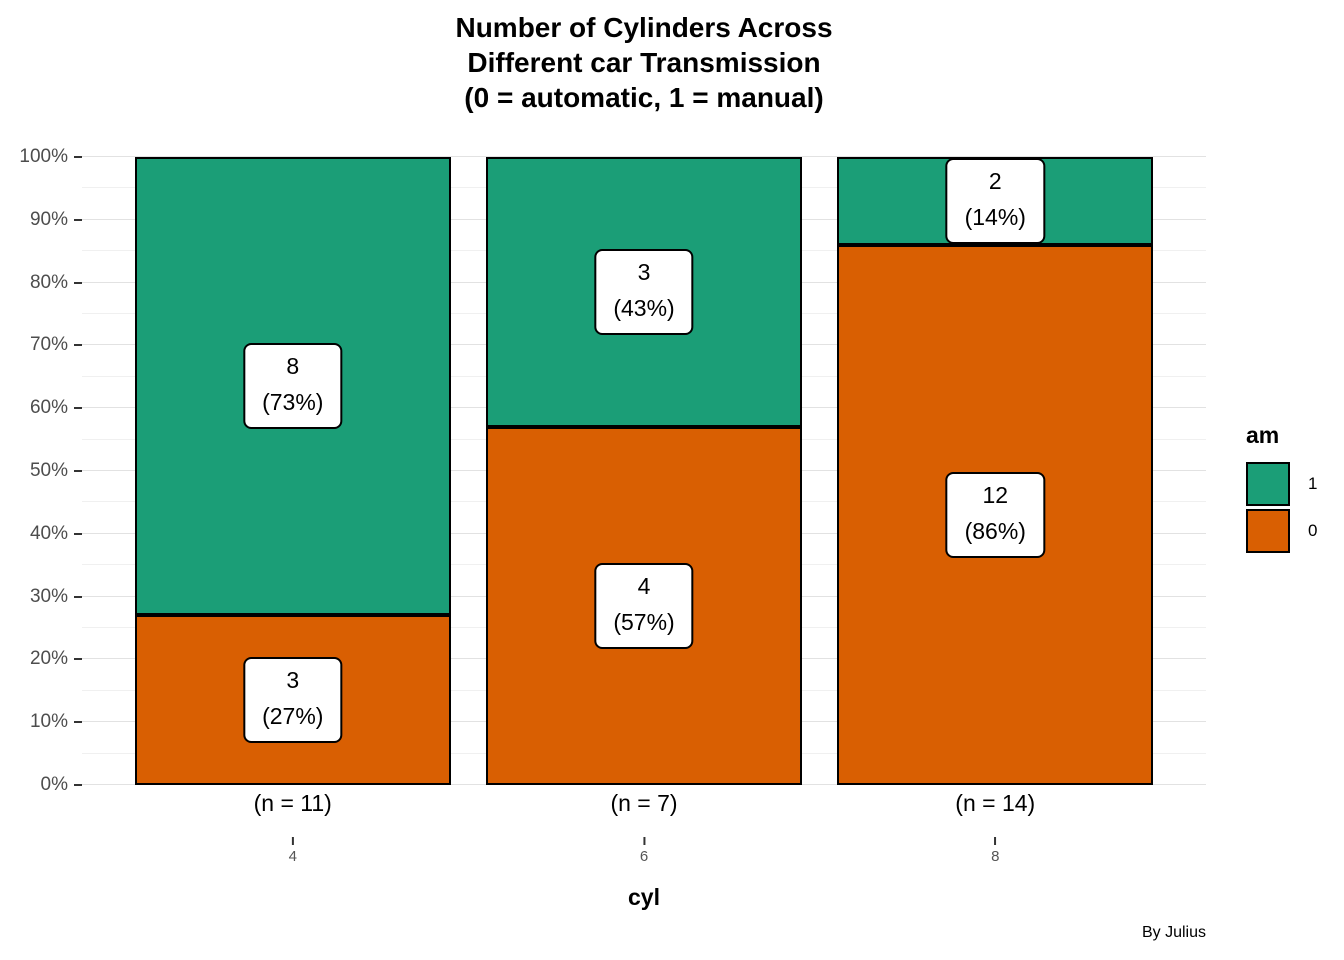 This screenshot has width=1344, height=960. Describe the element at coordinates (644, 606) in the screenshot. I see `bar-value-label: 4 (57%)` at that location.